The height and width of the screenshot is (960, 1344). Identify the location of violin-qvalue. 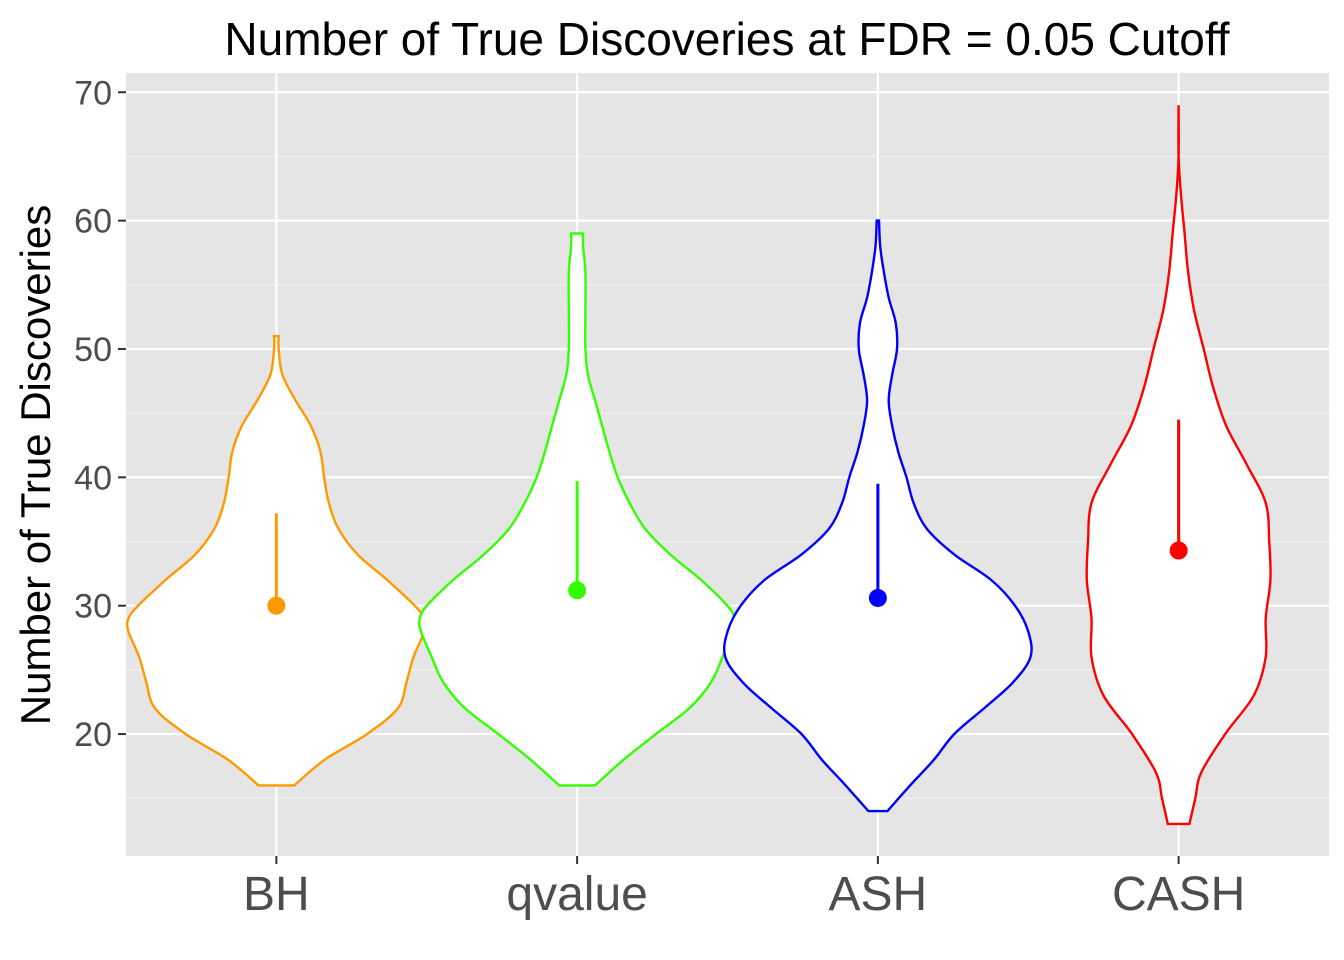
(577, 509).